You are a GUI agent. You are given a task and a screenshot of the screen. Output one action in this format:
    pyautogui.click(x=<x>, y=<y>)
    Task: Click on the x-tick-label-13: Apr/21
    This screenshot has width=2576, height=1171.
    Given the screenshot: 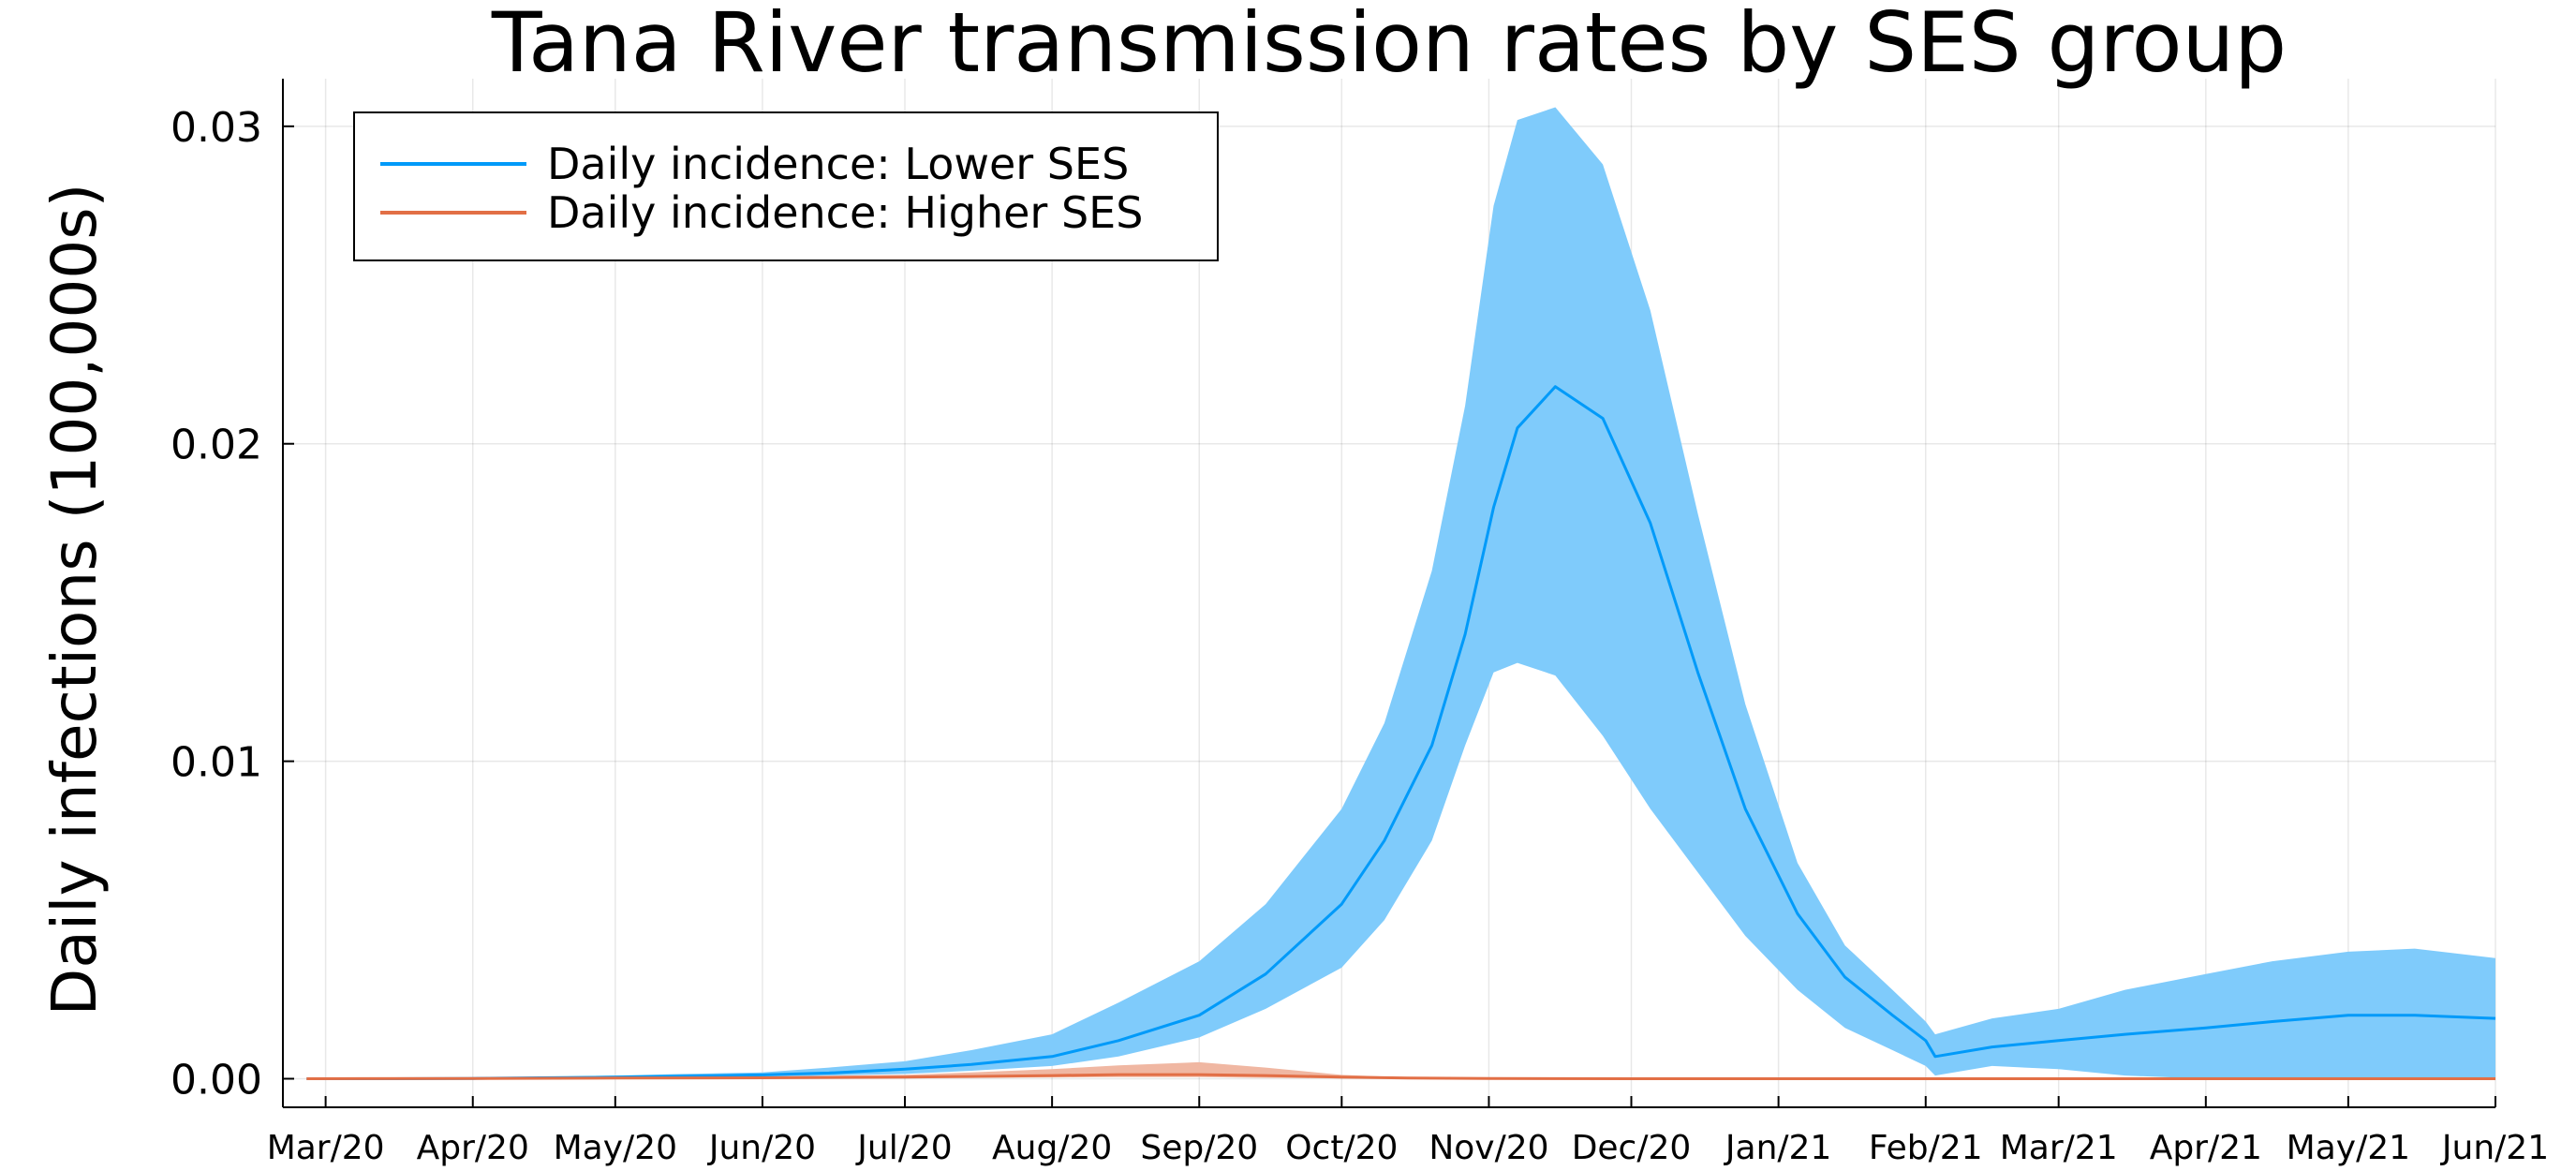 What is the action you would take?
    pyautogui.click(x=2206, y=1148)
    